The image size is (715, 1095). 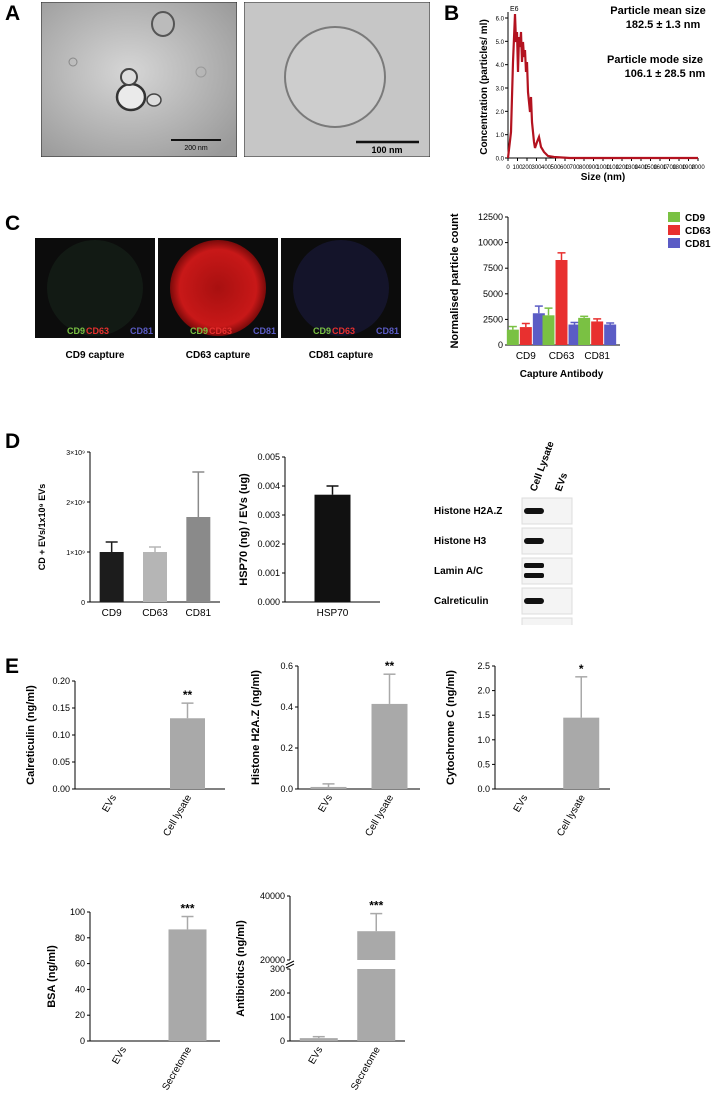 I want to click on nta-ytick-label: 4.0, so click(x=500, y=66).